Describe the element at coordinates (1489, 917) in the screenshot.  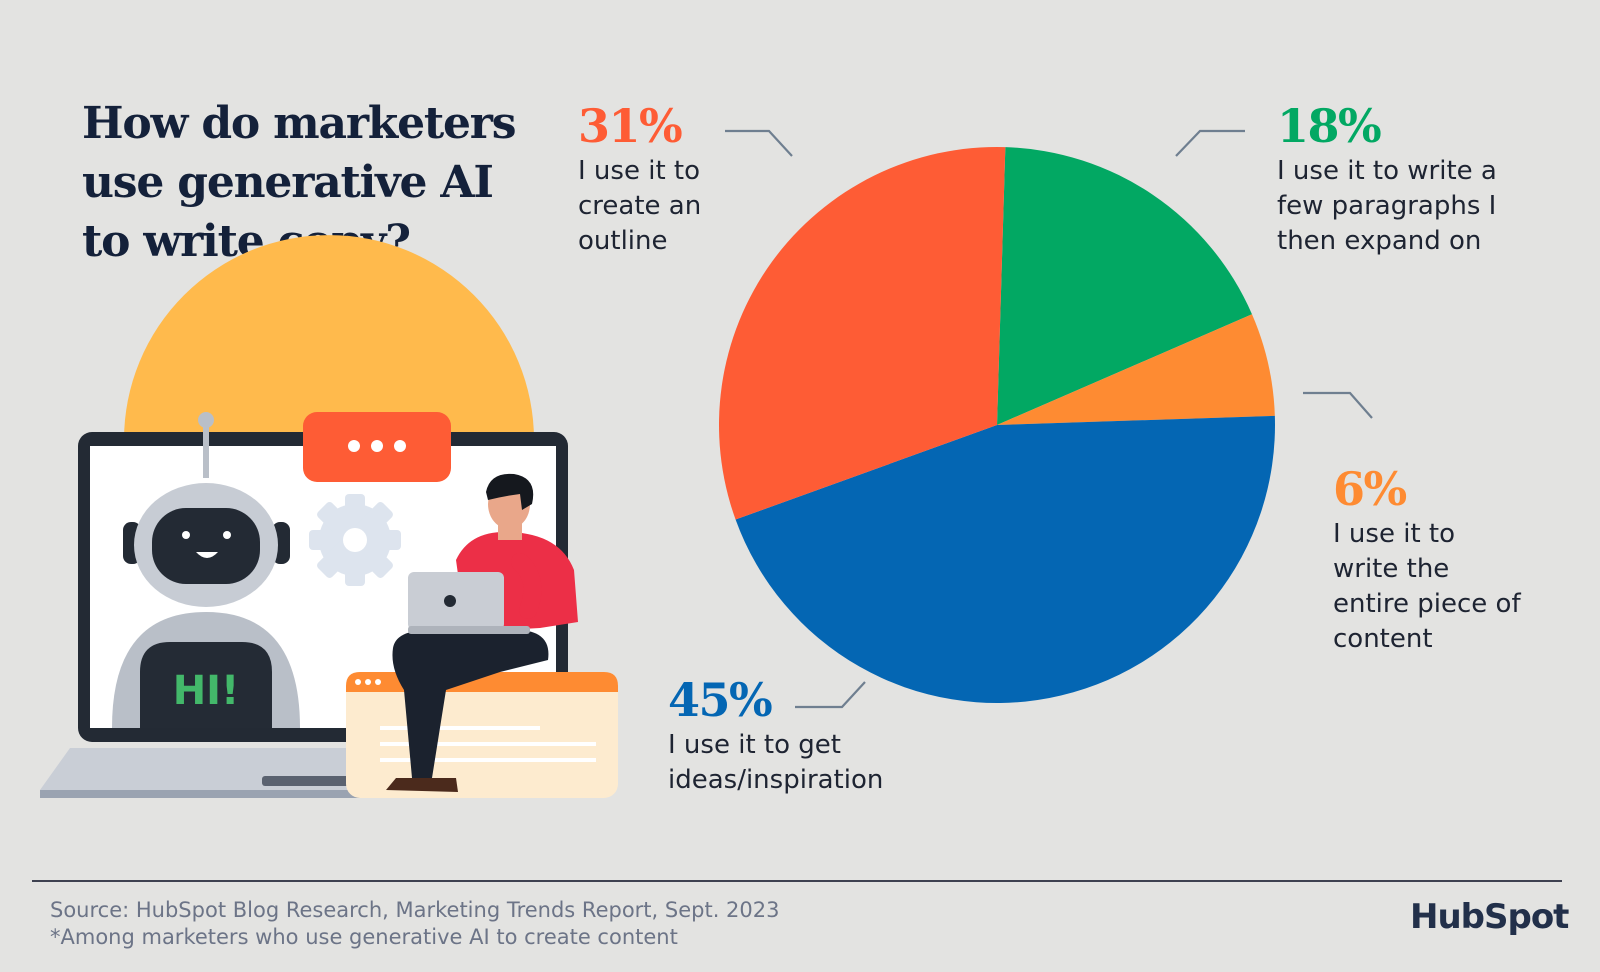
I see `hubspot-logo: HubSpot` at that location.